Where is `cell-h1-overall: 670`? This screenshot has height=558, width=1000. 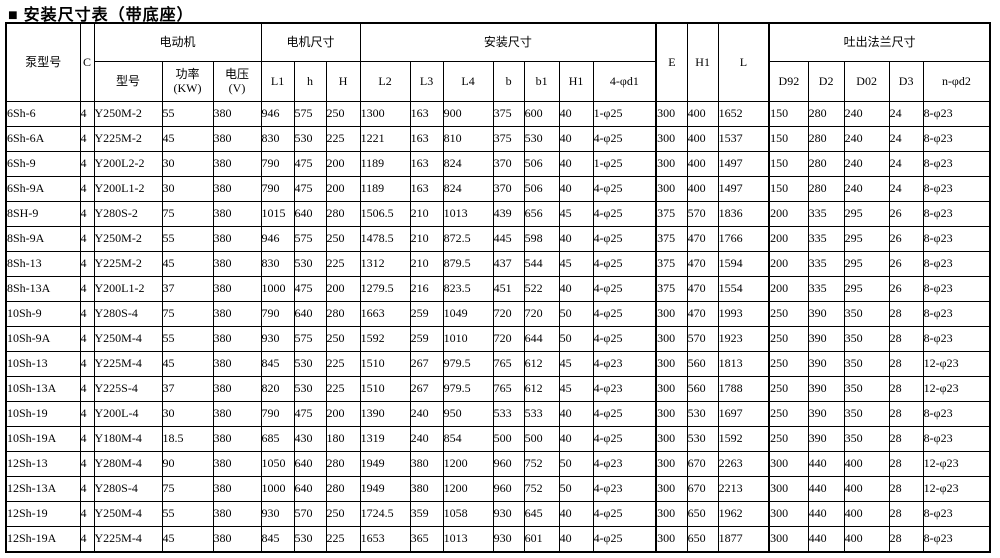 cell-h1-overall: 670 is located at coordinates (702, 464).